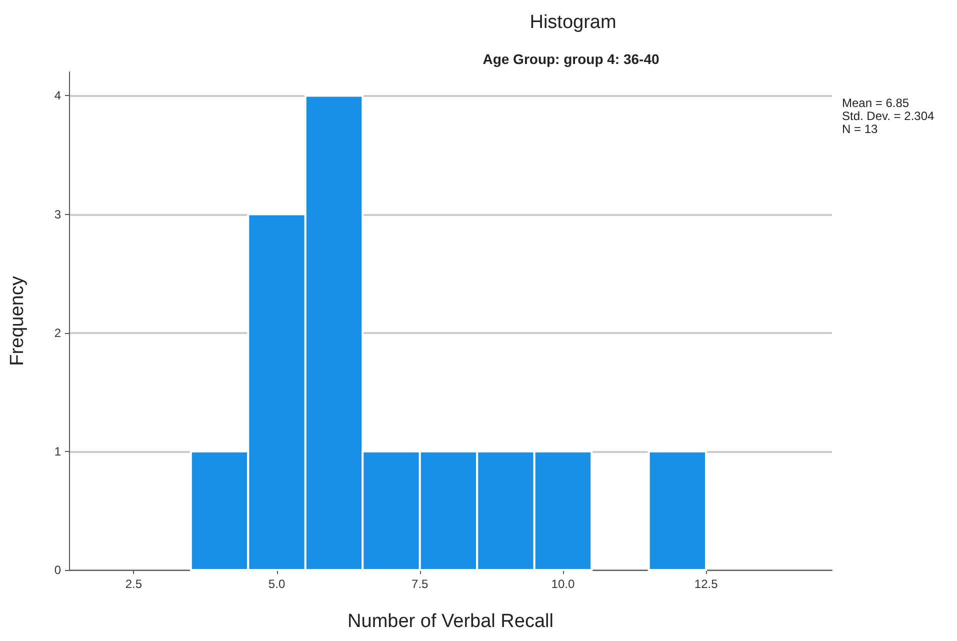  Describe the element at coordinates (706, 584) in the screenshot. I see `x-tick-label: 12.5` at that location.